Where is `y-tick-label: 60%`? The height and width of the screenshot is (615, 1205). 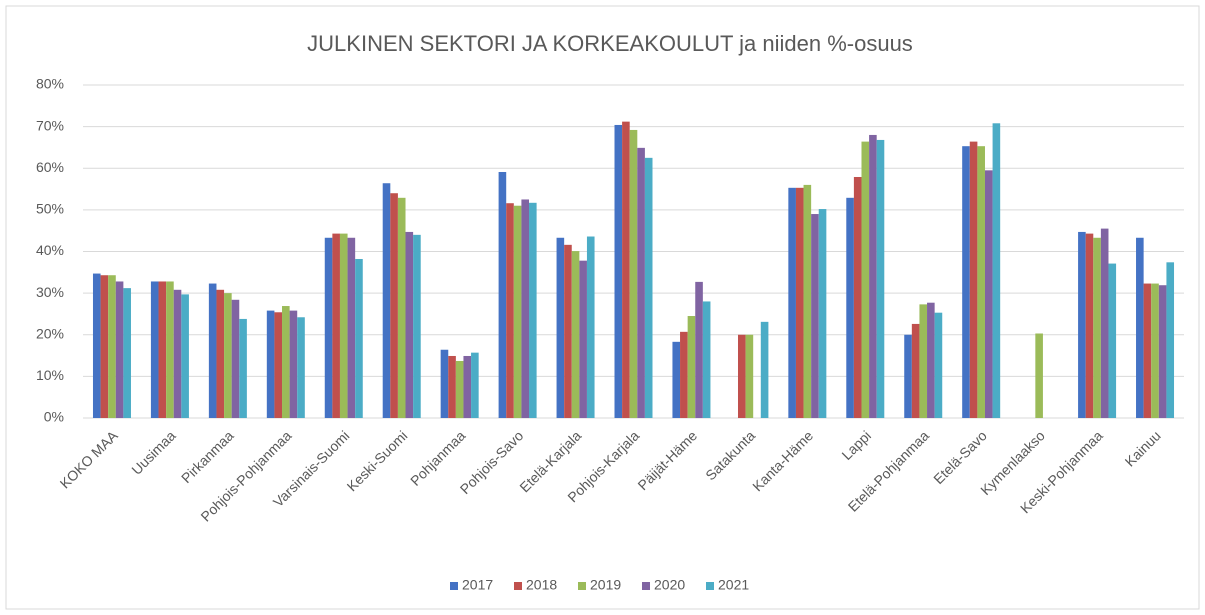
y-tick-label: 60% is located at coordinates (50, 167).